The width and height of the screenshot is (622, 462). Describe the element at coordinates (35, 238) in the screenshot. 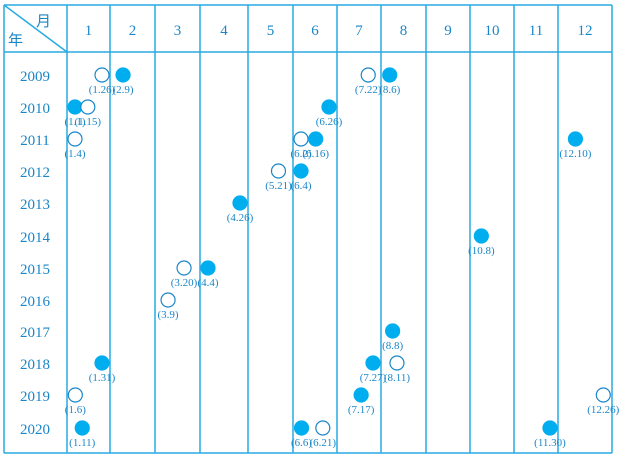

I see `year-label: 2014` at that location.